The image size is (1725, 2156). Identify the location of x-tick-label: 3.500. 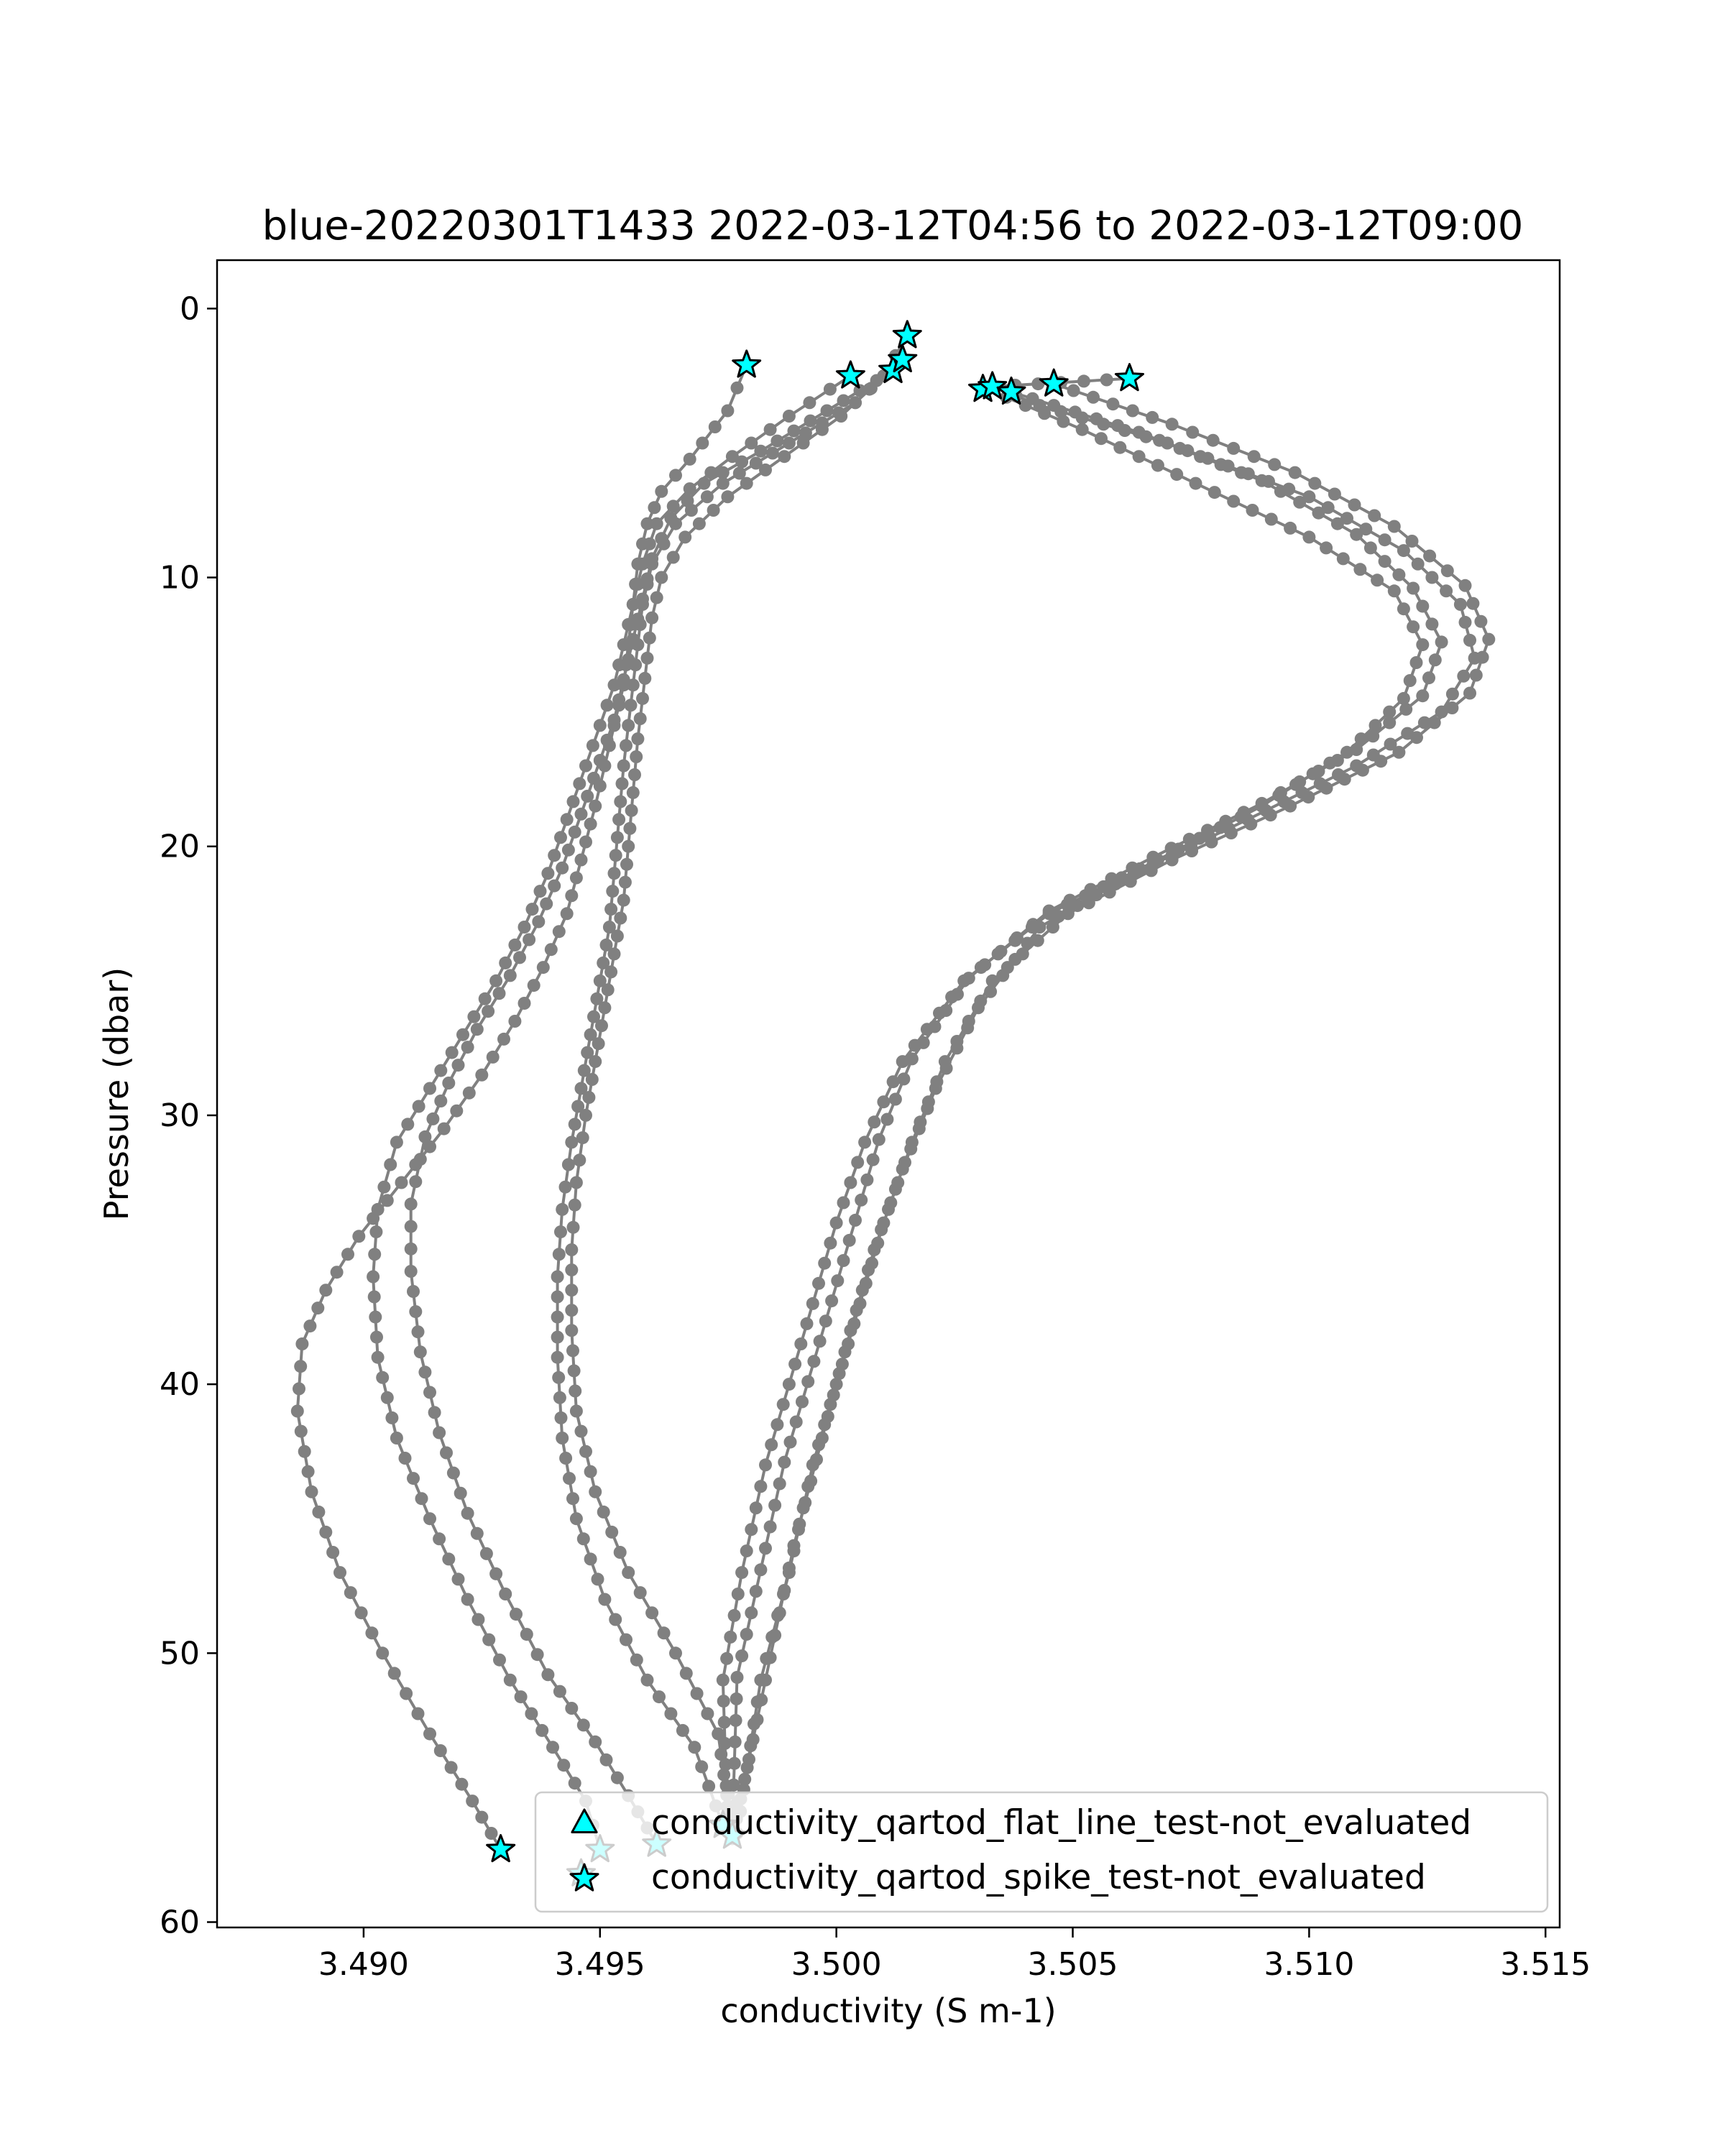
(836, 1965).